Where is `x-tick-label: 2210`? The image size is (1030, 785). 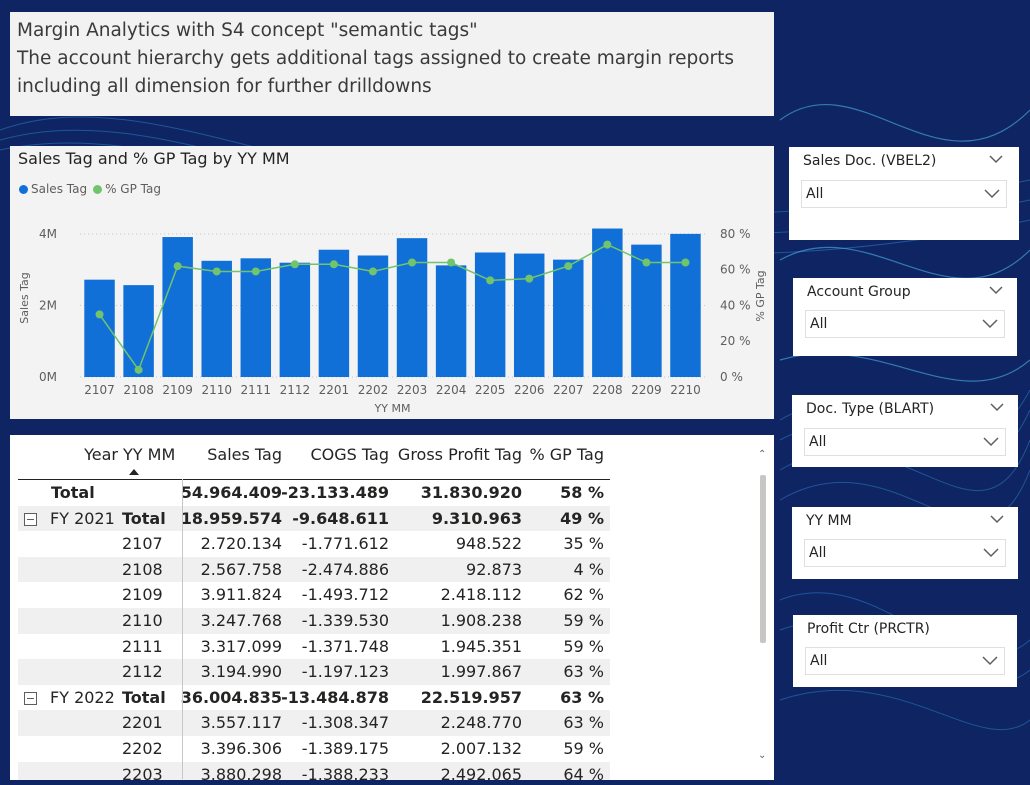
x-tick-label: 2210 is located at coordinates (685, 390).